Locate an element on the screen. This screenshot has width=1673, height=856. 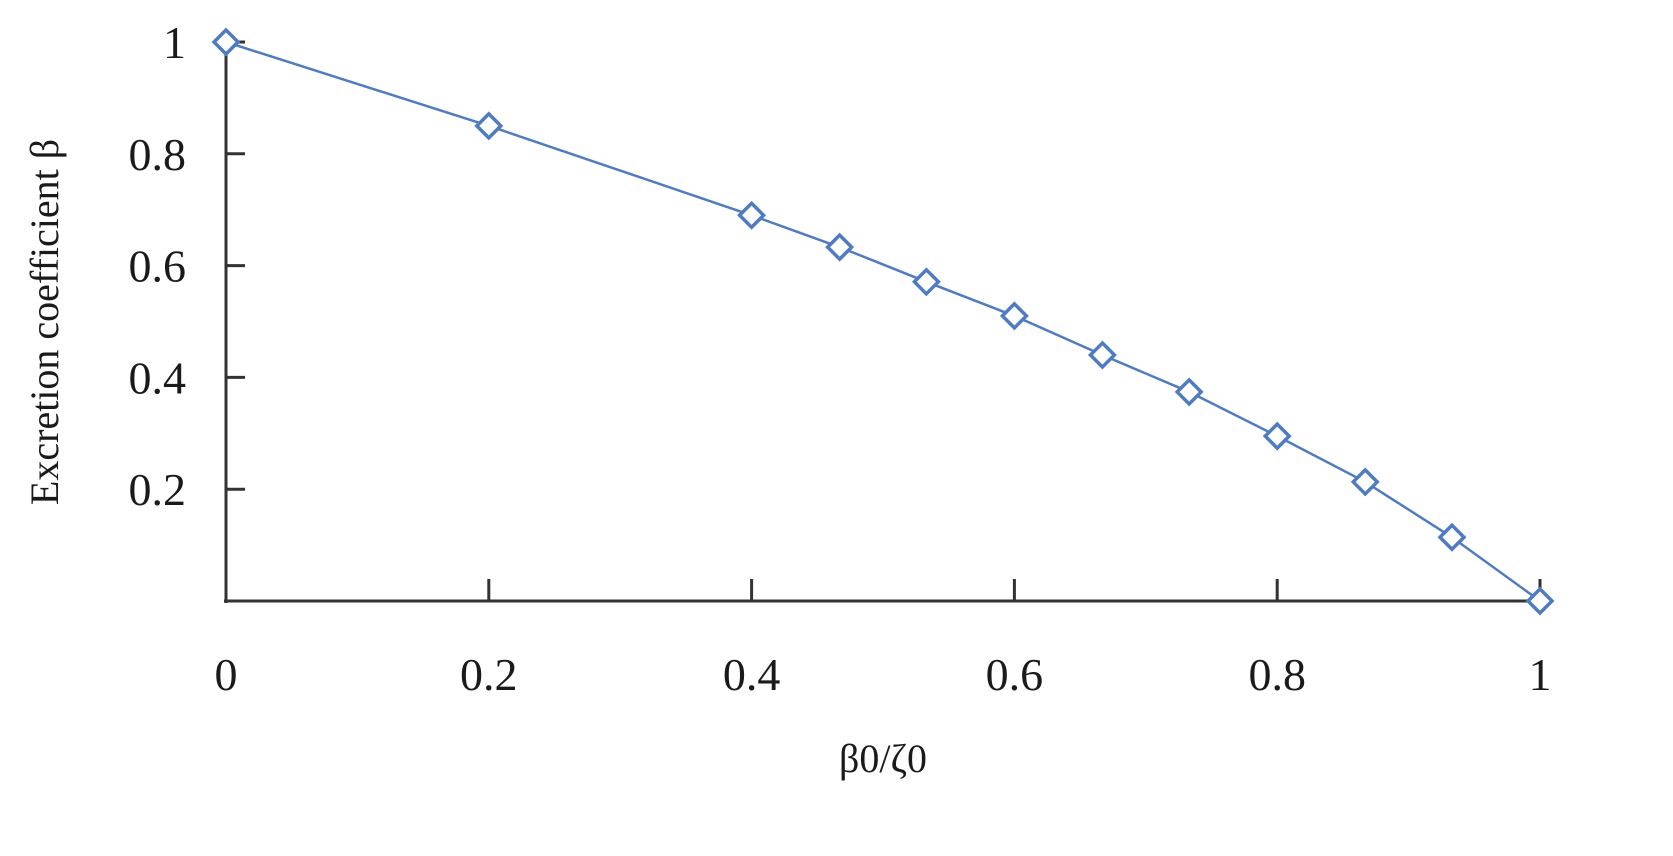
y-tick-label: 1 is located at coordinates (174, 42).